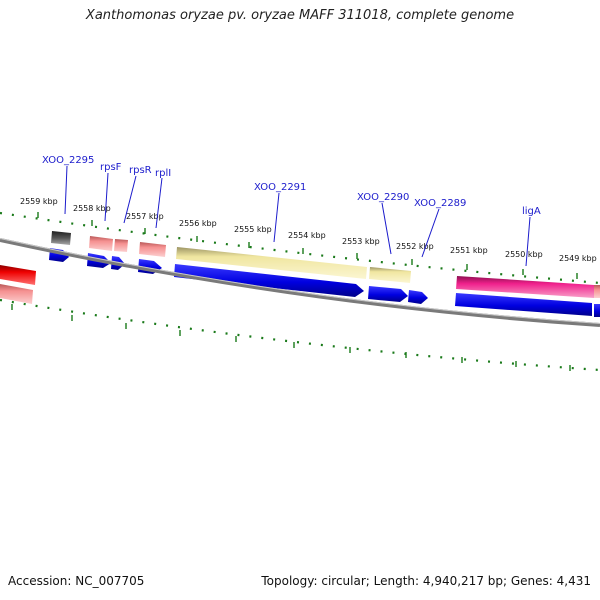 Image resolution: width=600 pixels, height=600 pixels. I want to click on genome-backbone-highlight, so click(300, 281).